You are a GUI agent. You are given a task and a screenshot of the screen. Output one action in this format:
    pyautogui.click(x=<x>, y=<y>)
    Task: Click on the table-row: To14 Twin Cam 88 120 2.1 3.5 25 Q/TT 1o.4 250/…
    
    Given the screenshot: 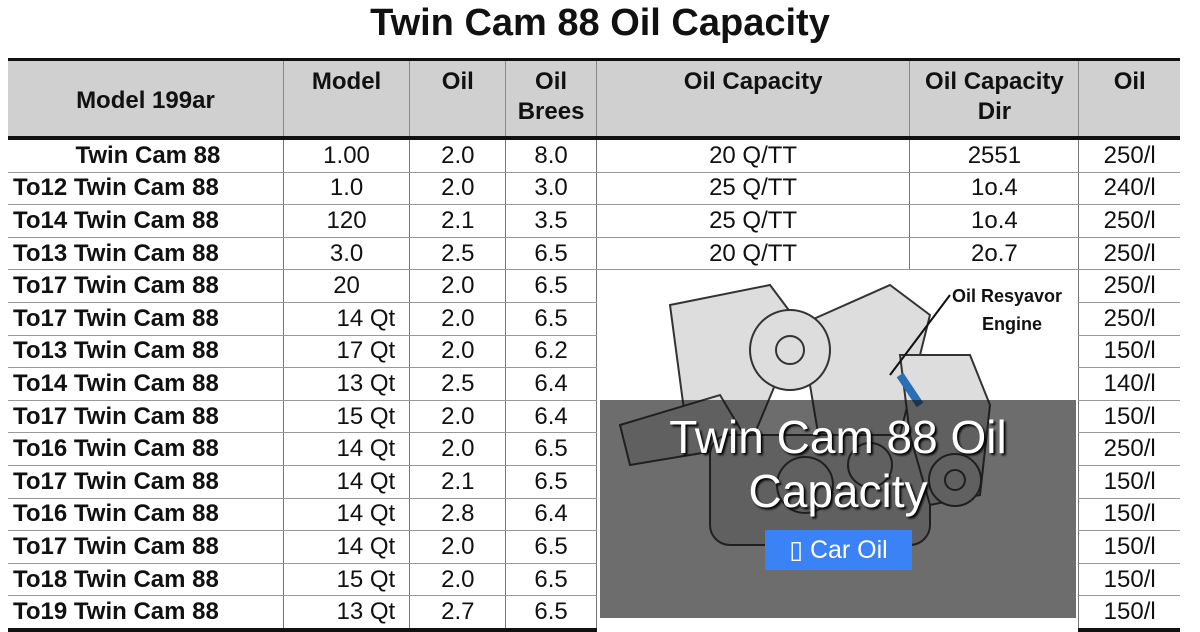 What is the action you would take?
    pyautogui.click(x=594, y=221)
    